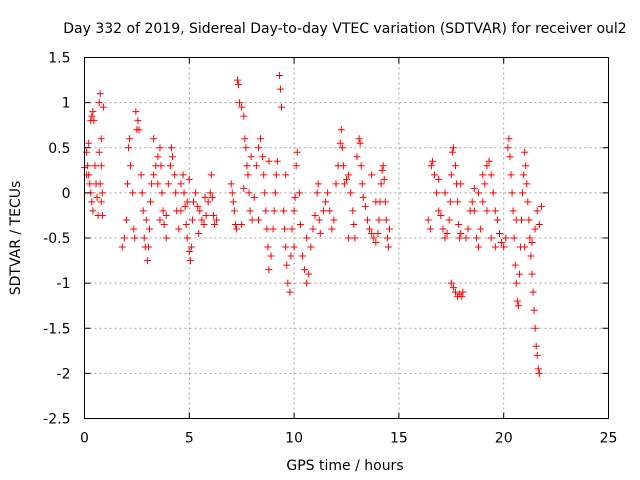 This screenshot has height=480, width=640. Describe the element at coordinates (189, 439) in the screenshot. I see `x-tick-label: 5` at that location.